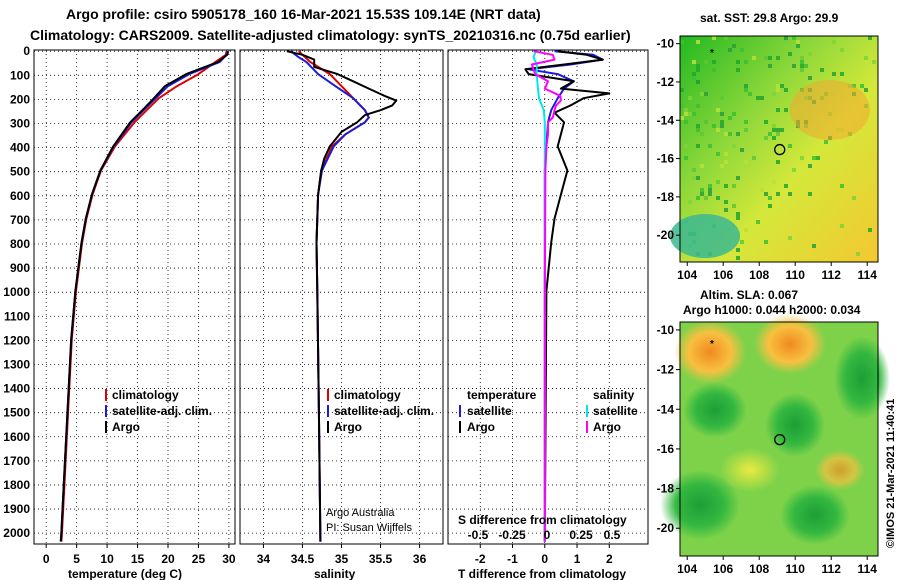 This screenshot has width=900, height=580. What do you see at coordinates (759, 275) in the screenshot?
I see `lon-tick-label: 108` at bounding box center [759, 275].